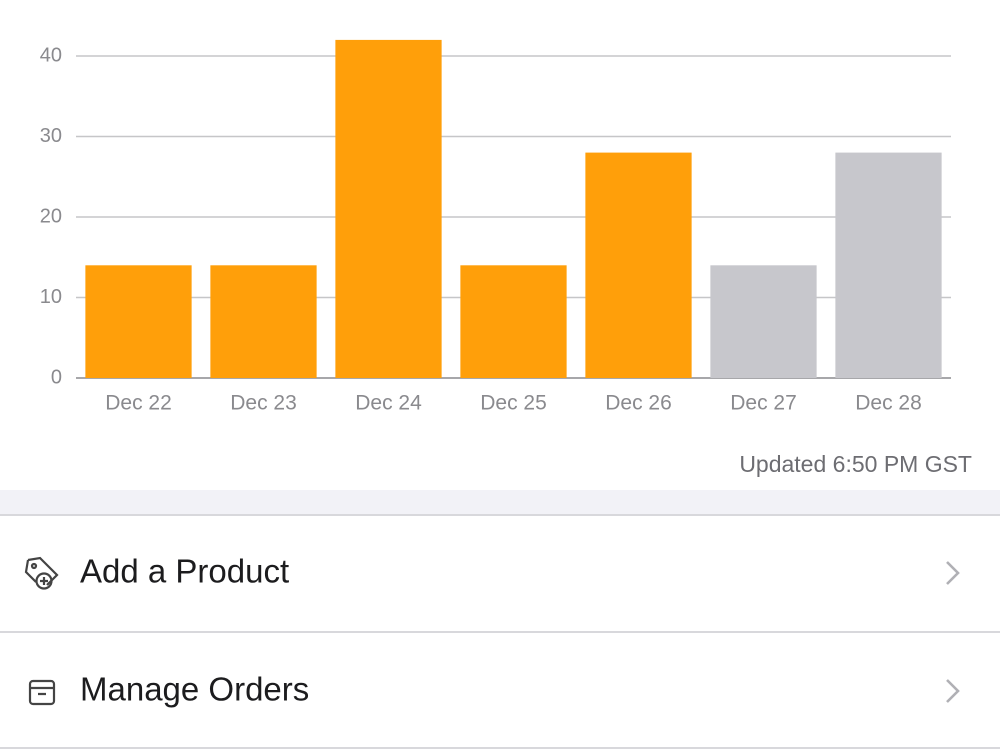 The height and width of the screenshot is (755, 1000). What do you see at coordinates (638, 403) in the screenshot?
I see `x-tick-label: Dec 26` at bounding box center [638, 403].